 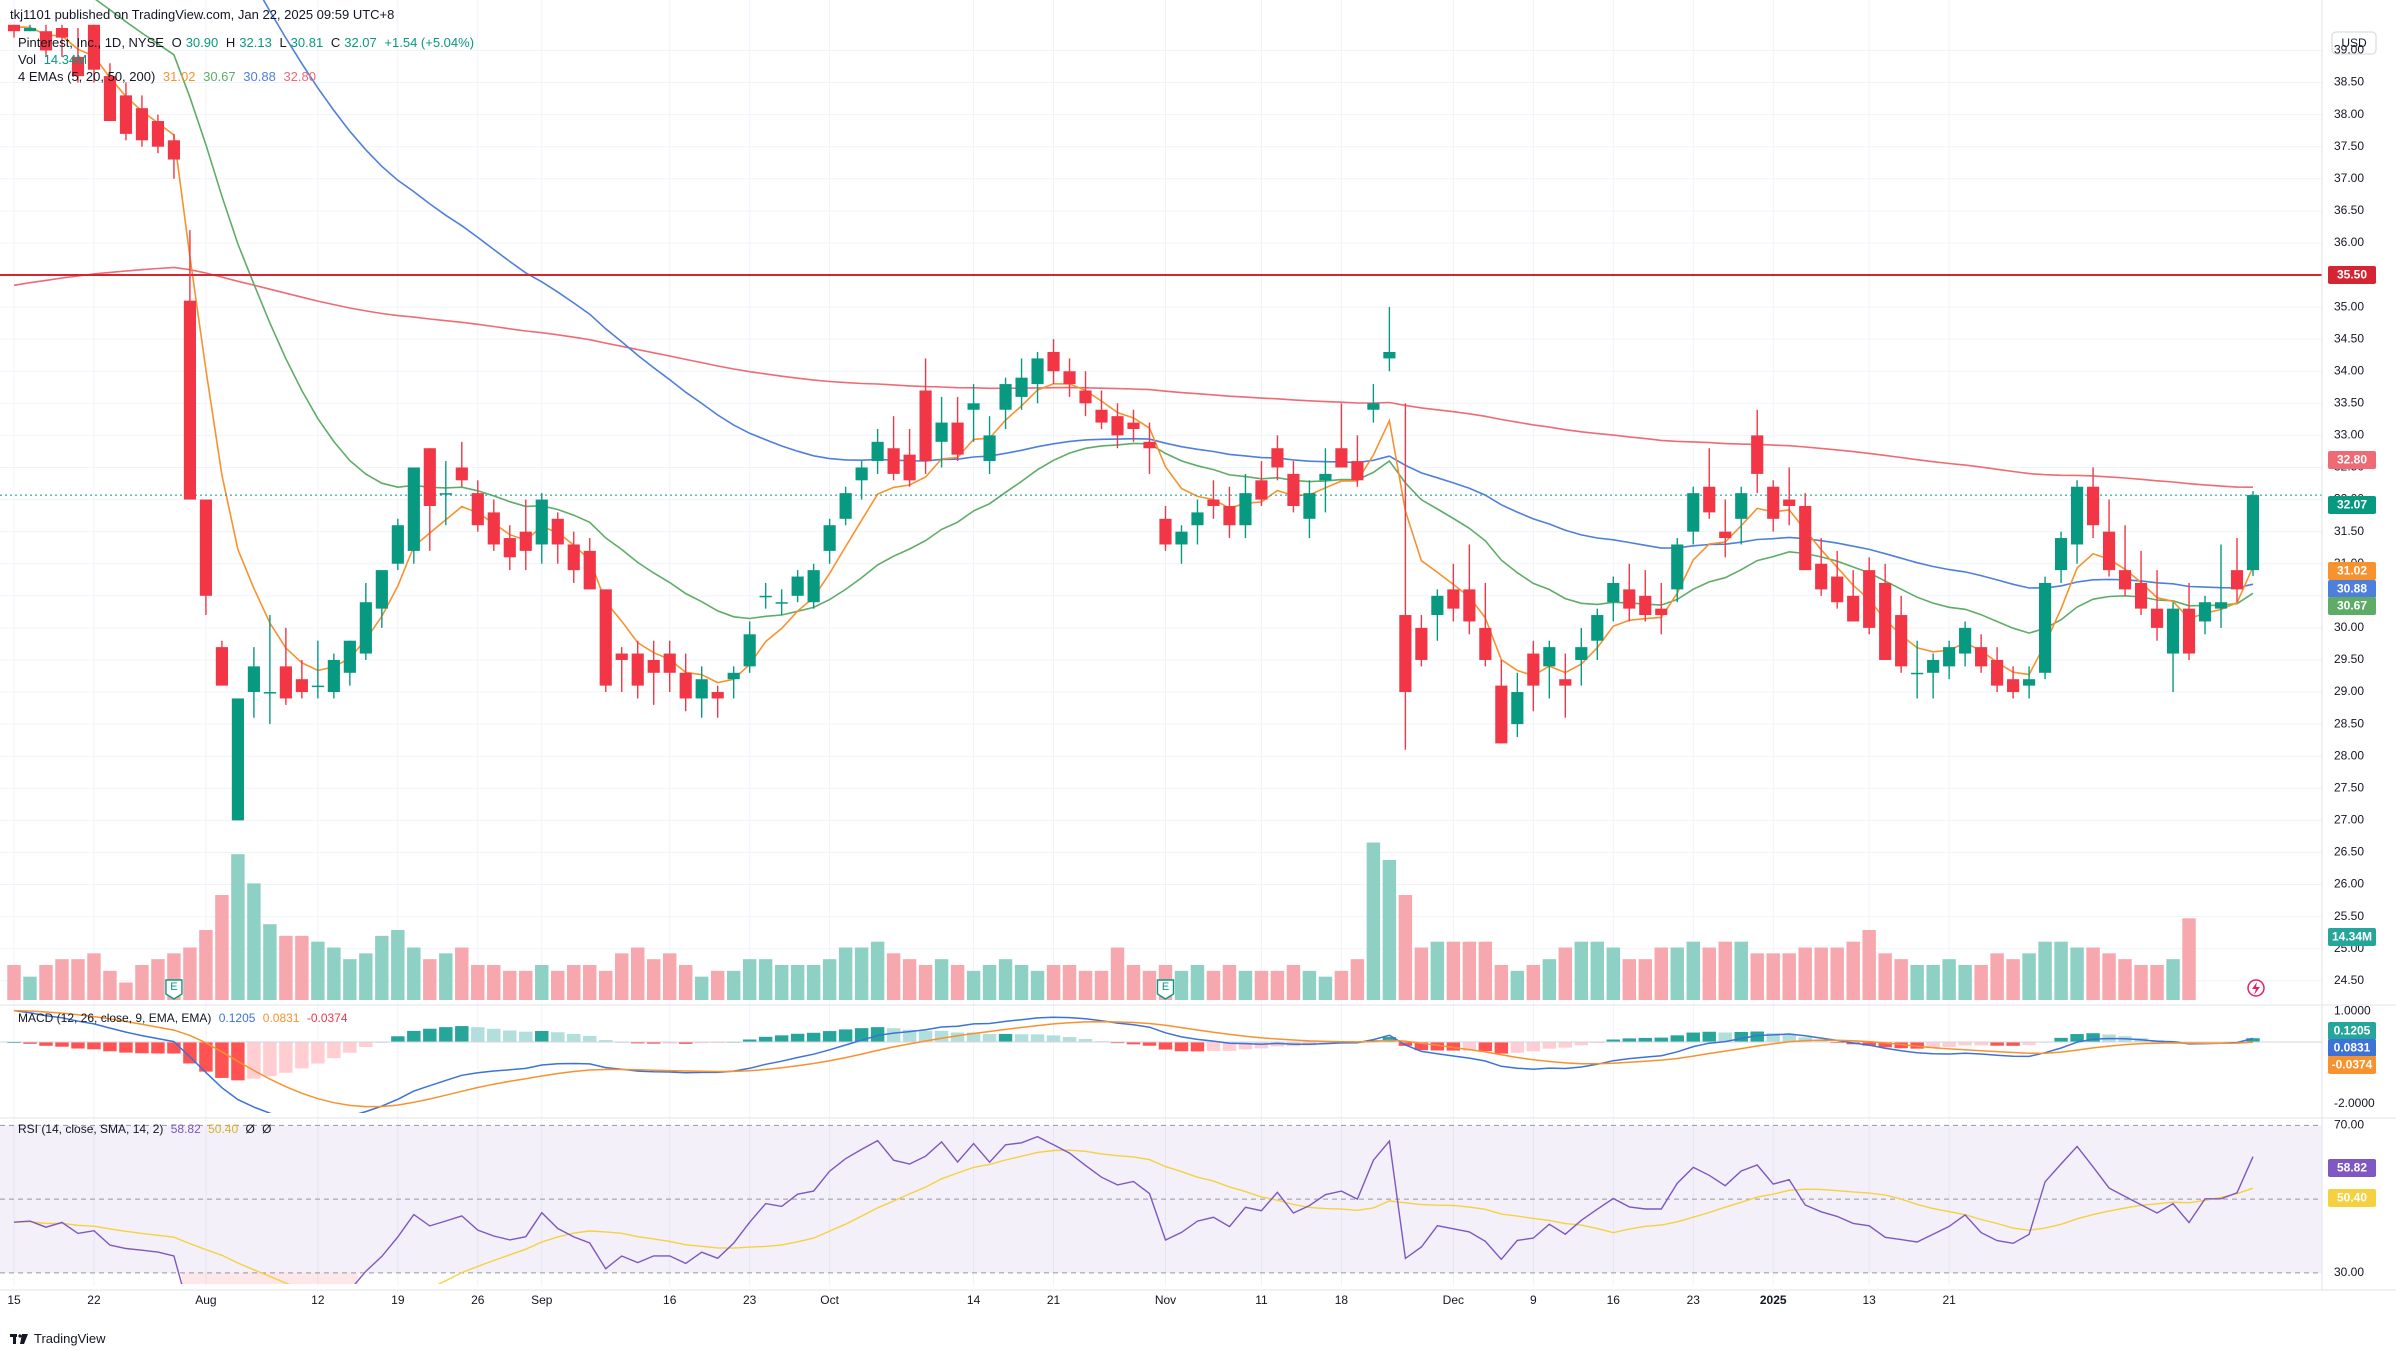 I want to click on footer: TradingView, so click(x=58, y=1338).